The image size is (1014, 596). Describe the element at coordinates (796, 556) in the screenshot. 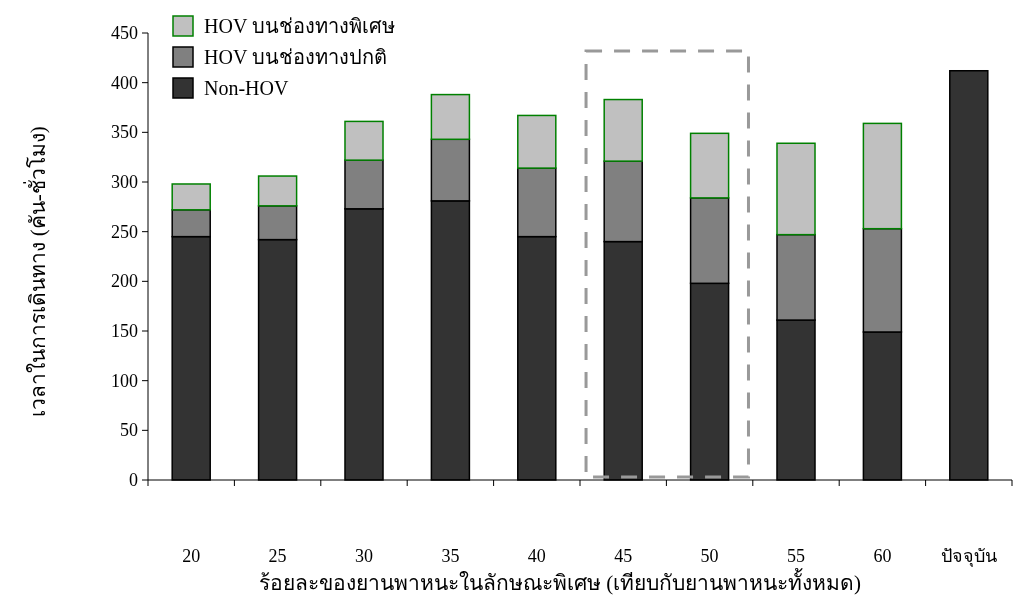

I see `x-tick-label: 55` at that location.